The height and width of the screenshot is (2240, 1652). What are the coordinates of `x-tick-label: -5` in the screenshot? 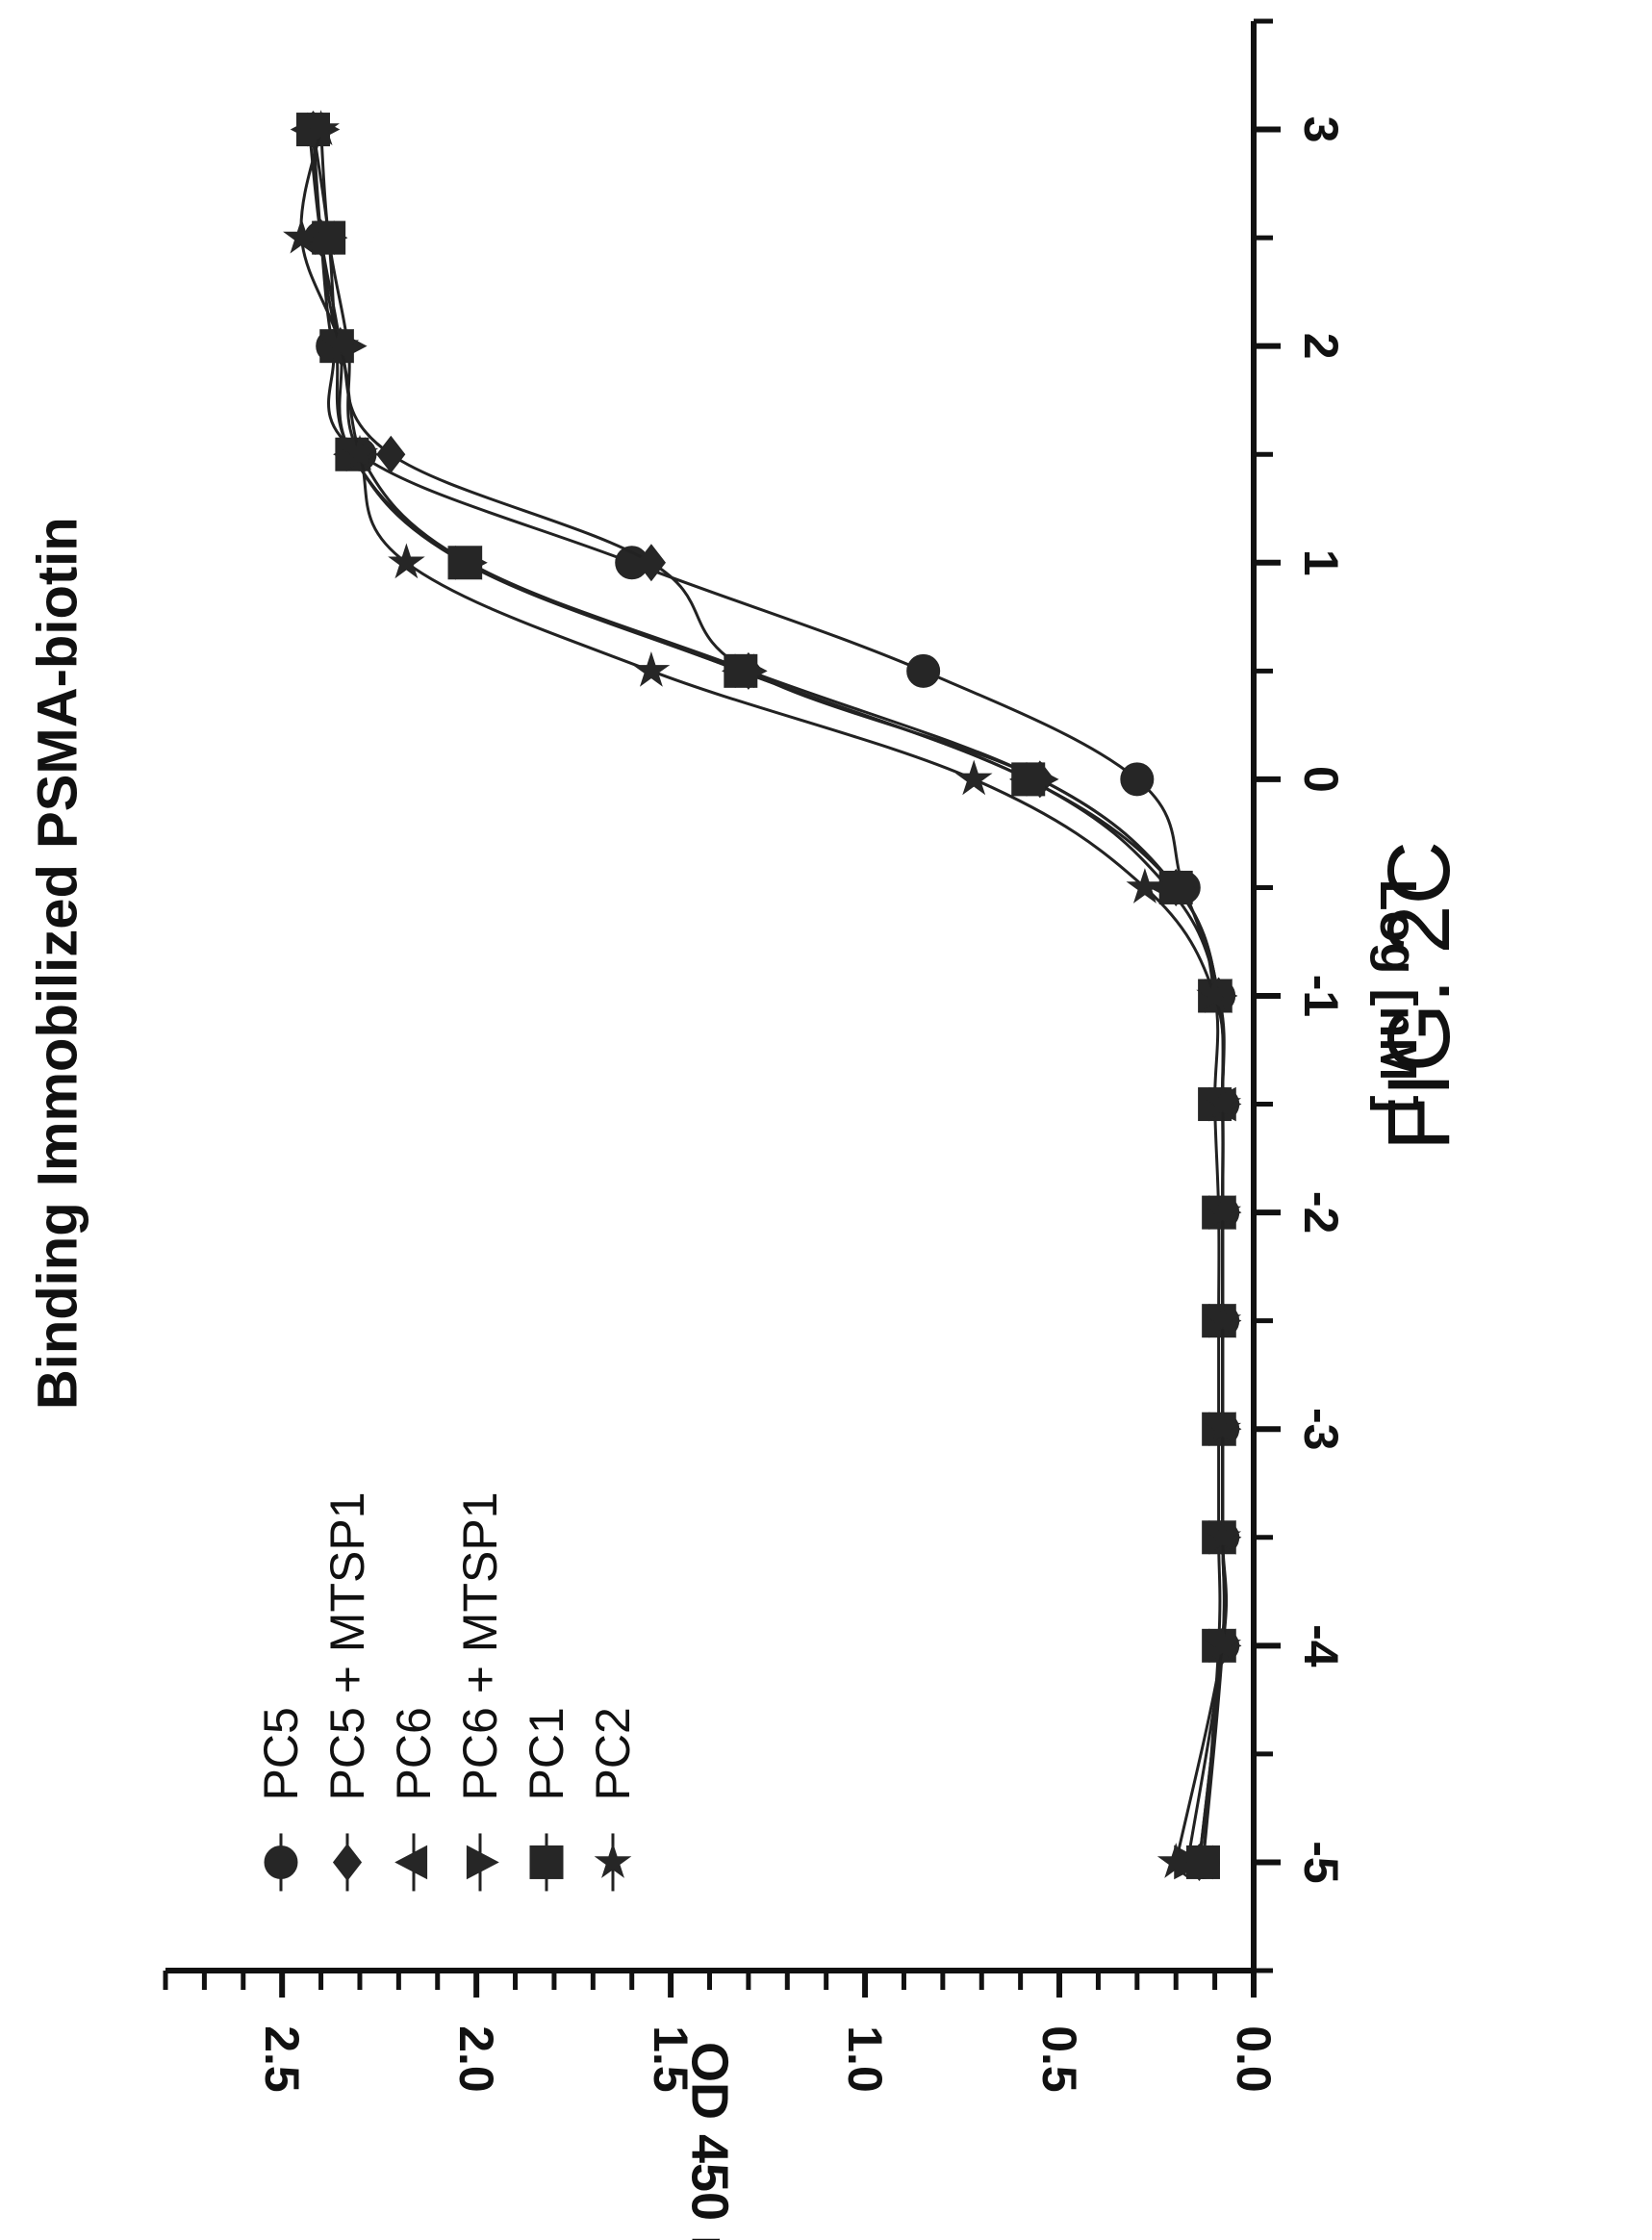 It's located at (1321, 1862).